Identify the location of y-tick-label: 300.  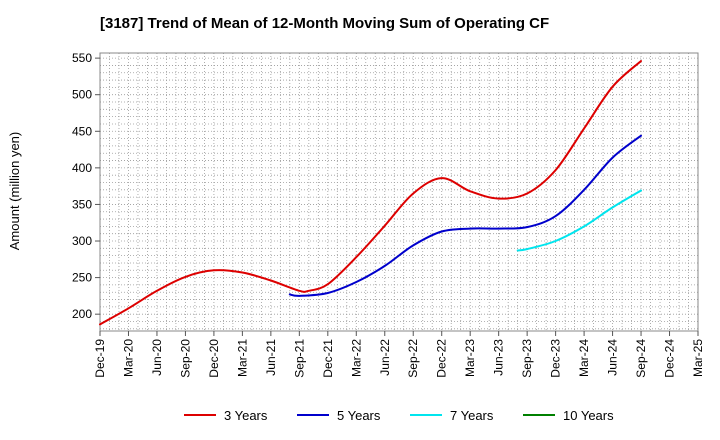
(82, 241).